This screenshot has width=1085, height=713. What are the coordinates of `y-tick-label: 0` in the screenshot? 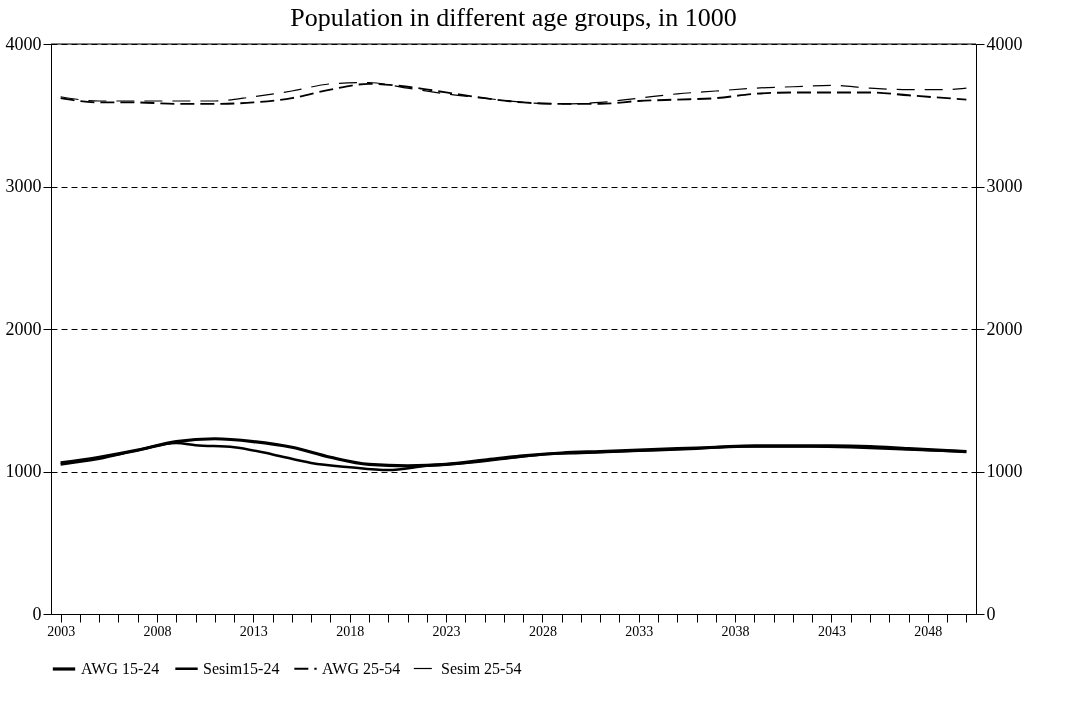 It's located at (37, 613).